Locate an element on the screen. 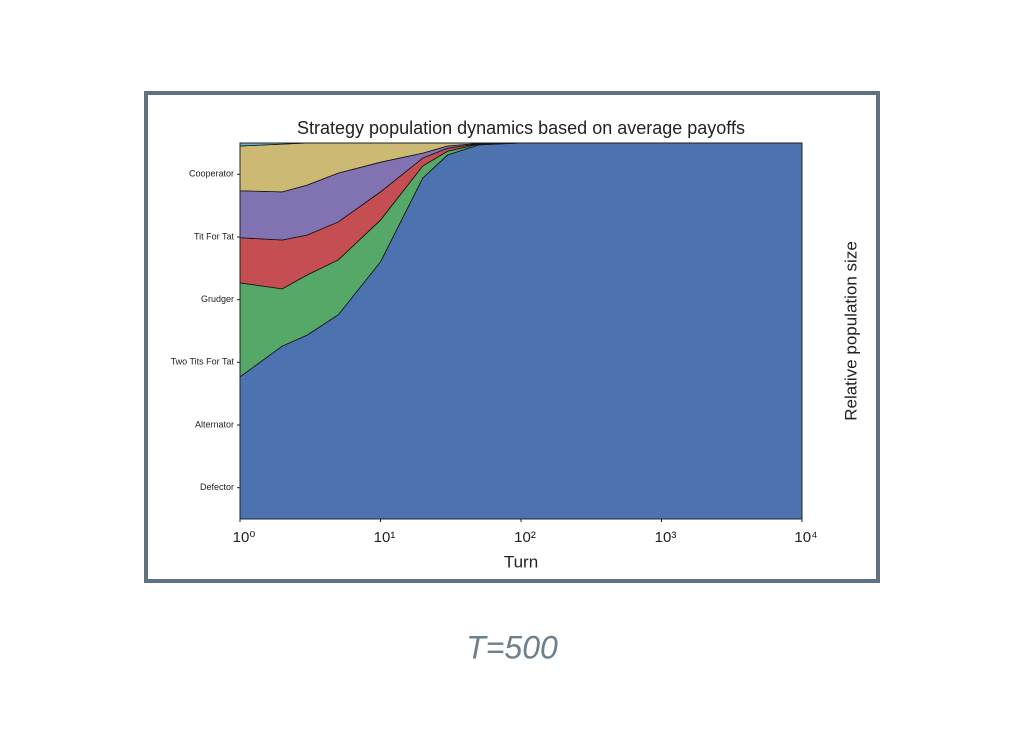 The height and width of the screenshot is (752, 1024). y-tick-label: Cooperator is located at coordinates (211, 174).